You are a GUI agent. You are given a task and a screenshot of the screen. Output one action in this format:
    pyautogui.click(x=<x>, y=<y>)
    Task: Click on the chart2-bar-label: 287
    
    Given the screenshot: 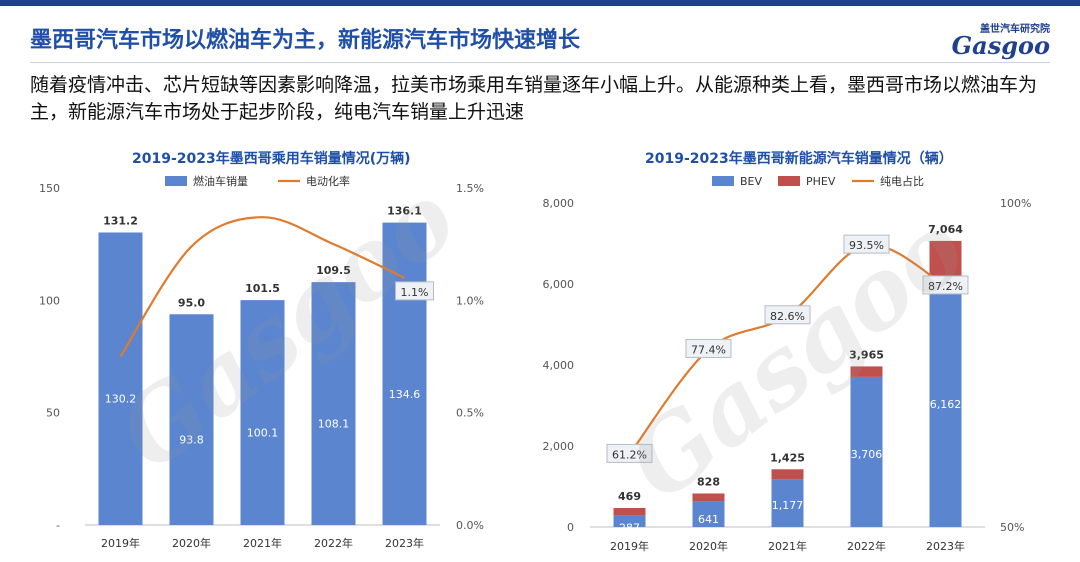 What is the action you would take?
    pyautogui.click(x=629, y=527)
    